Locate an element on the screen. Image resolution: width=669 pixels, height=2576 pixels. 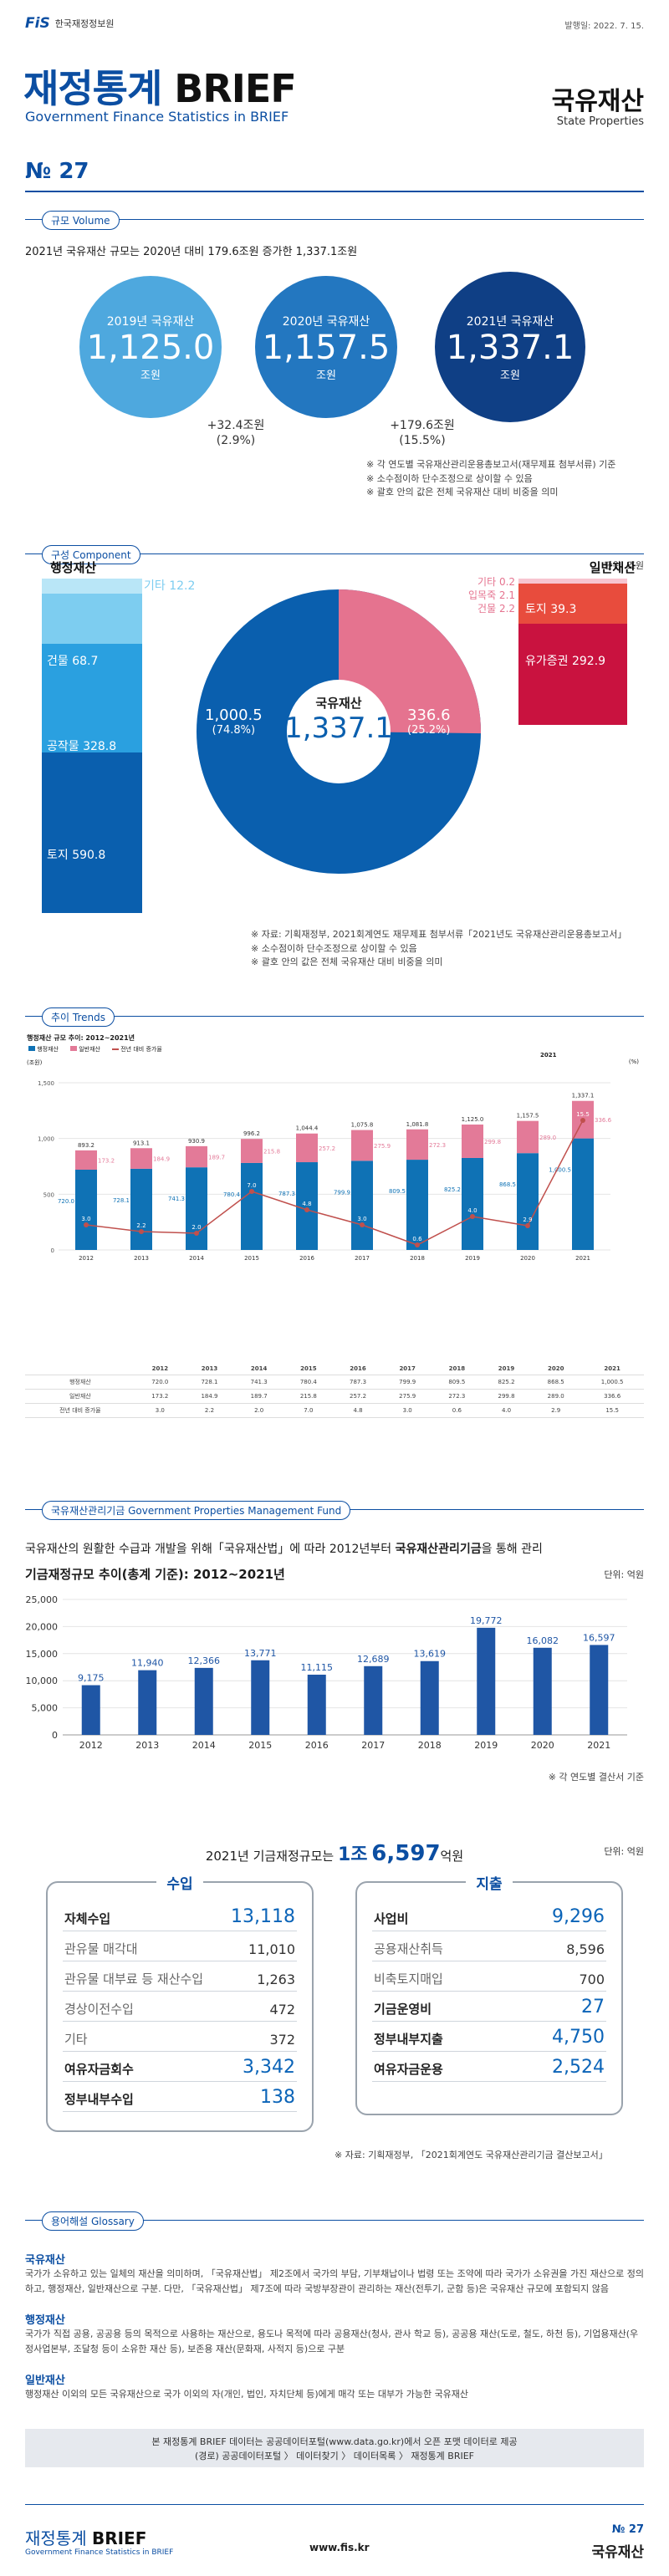
budget-lead-text: 2021년 기금재정규모는 is located at coordinates (269, 1856).